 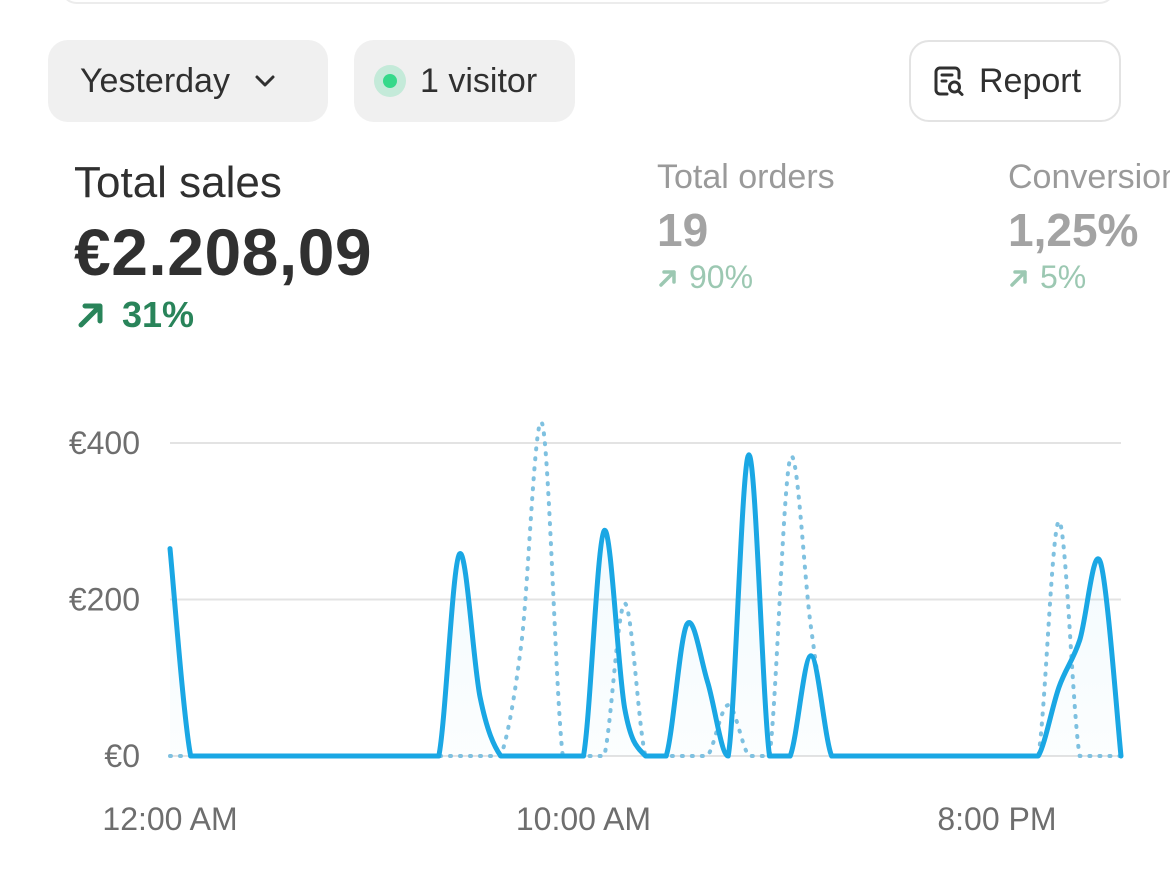 I want to click on y-axis: €400 €200 €0, so click(x=104, y=599).